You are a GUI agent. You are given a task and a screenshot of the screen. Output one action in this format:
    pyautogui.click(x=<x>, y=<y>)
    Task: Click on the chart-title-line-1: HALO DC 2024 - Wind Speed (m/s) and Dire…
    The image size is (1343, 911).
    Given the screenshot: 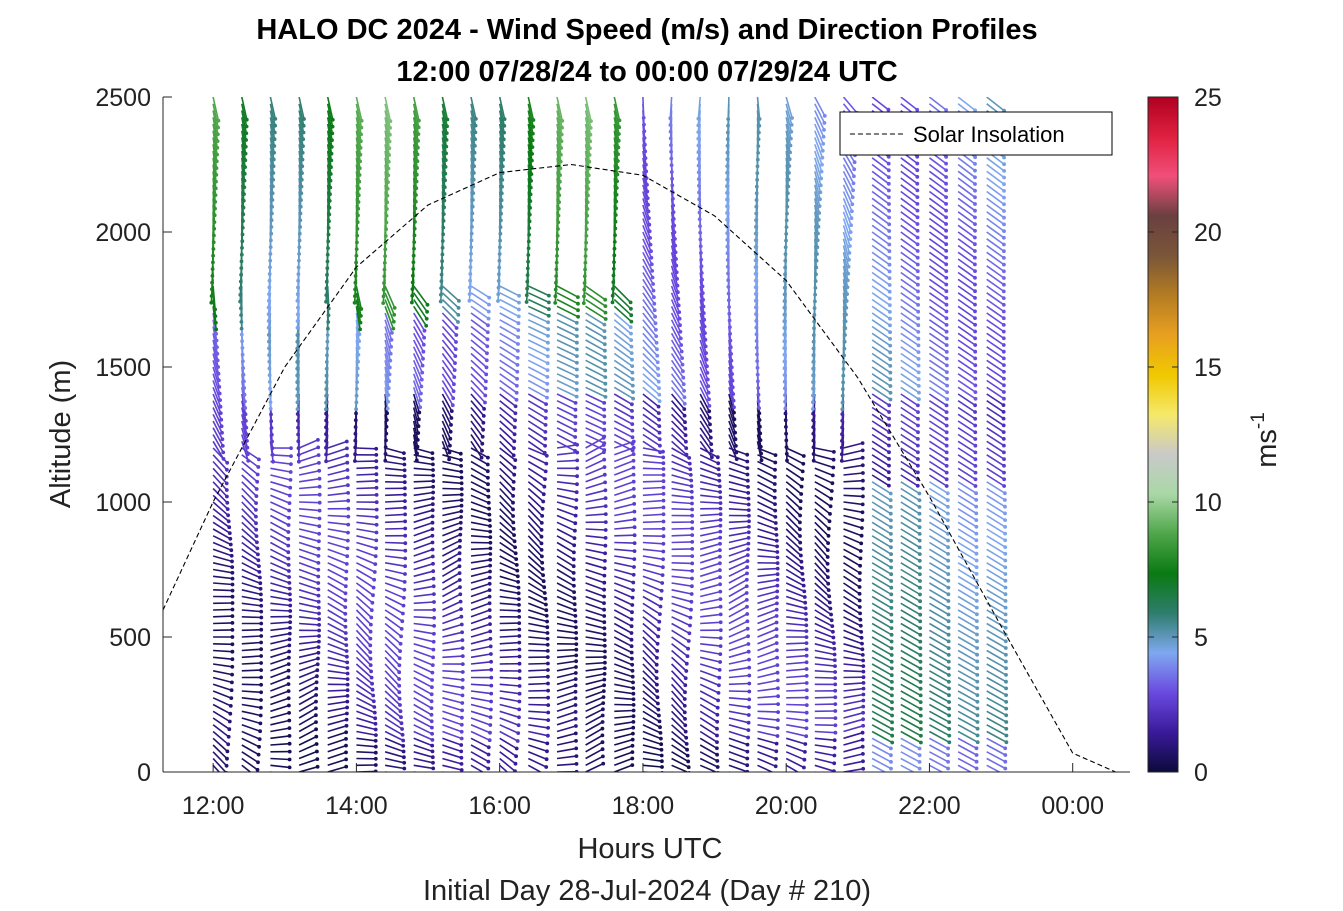 What is the action you would take?
    pyautogui.click(x=646, y=30)
    